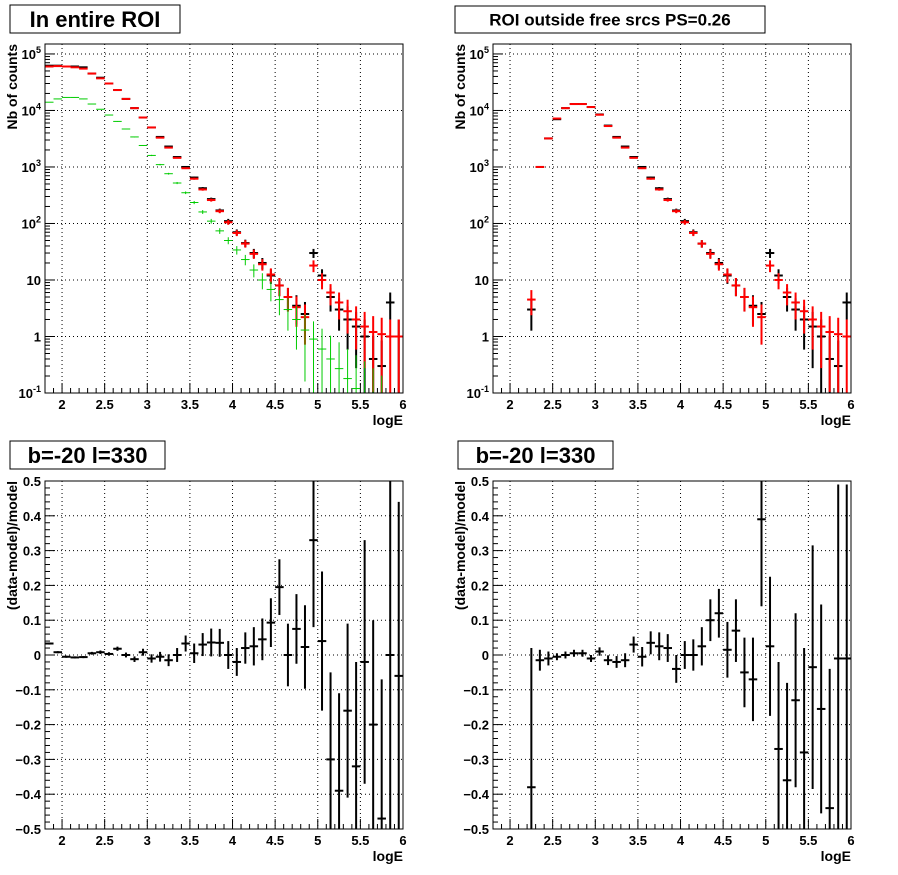  I want to click on x-tick-label: 3, so click(595, 404).